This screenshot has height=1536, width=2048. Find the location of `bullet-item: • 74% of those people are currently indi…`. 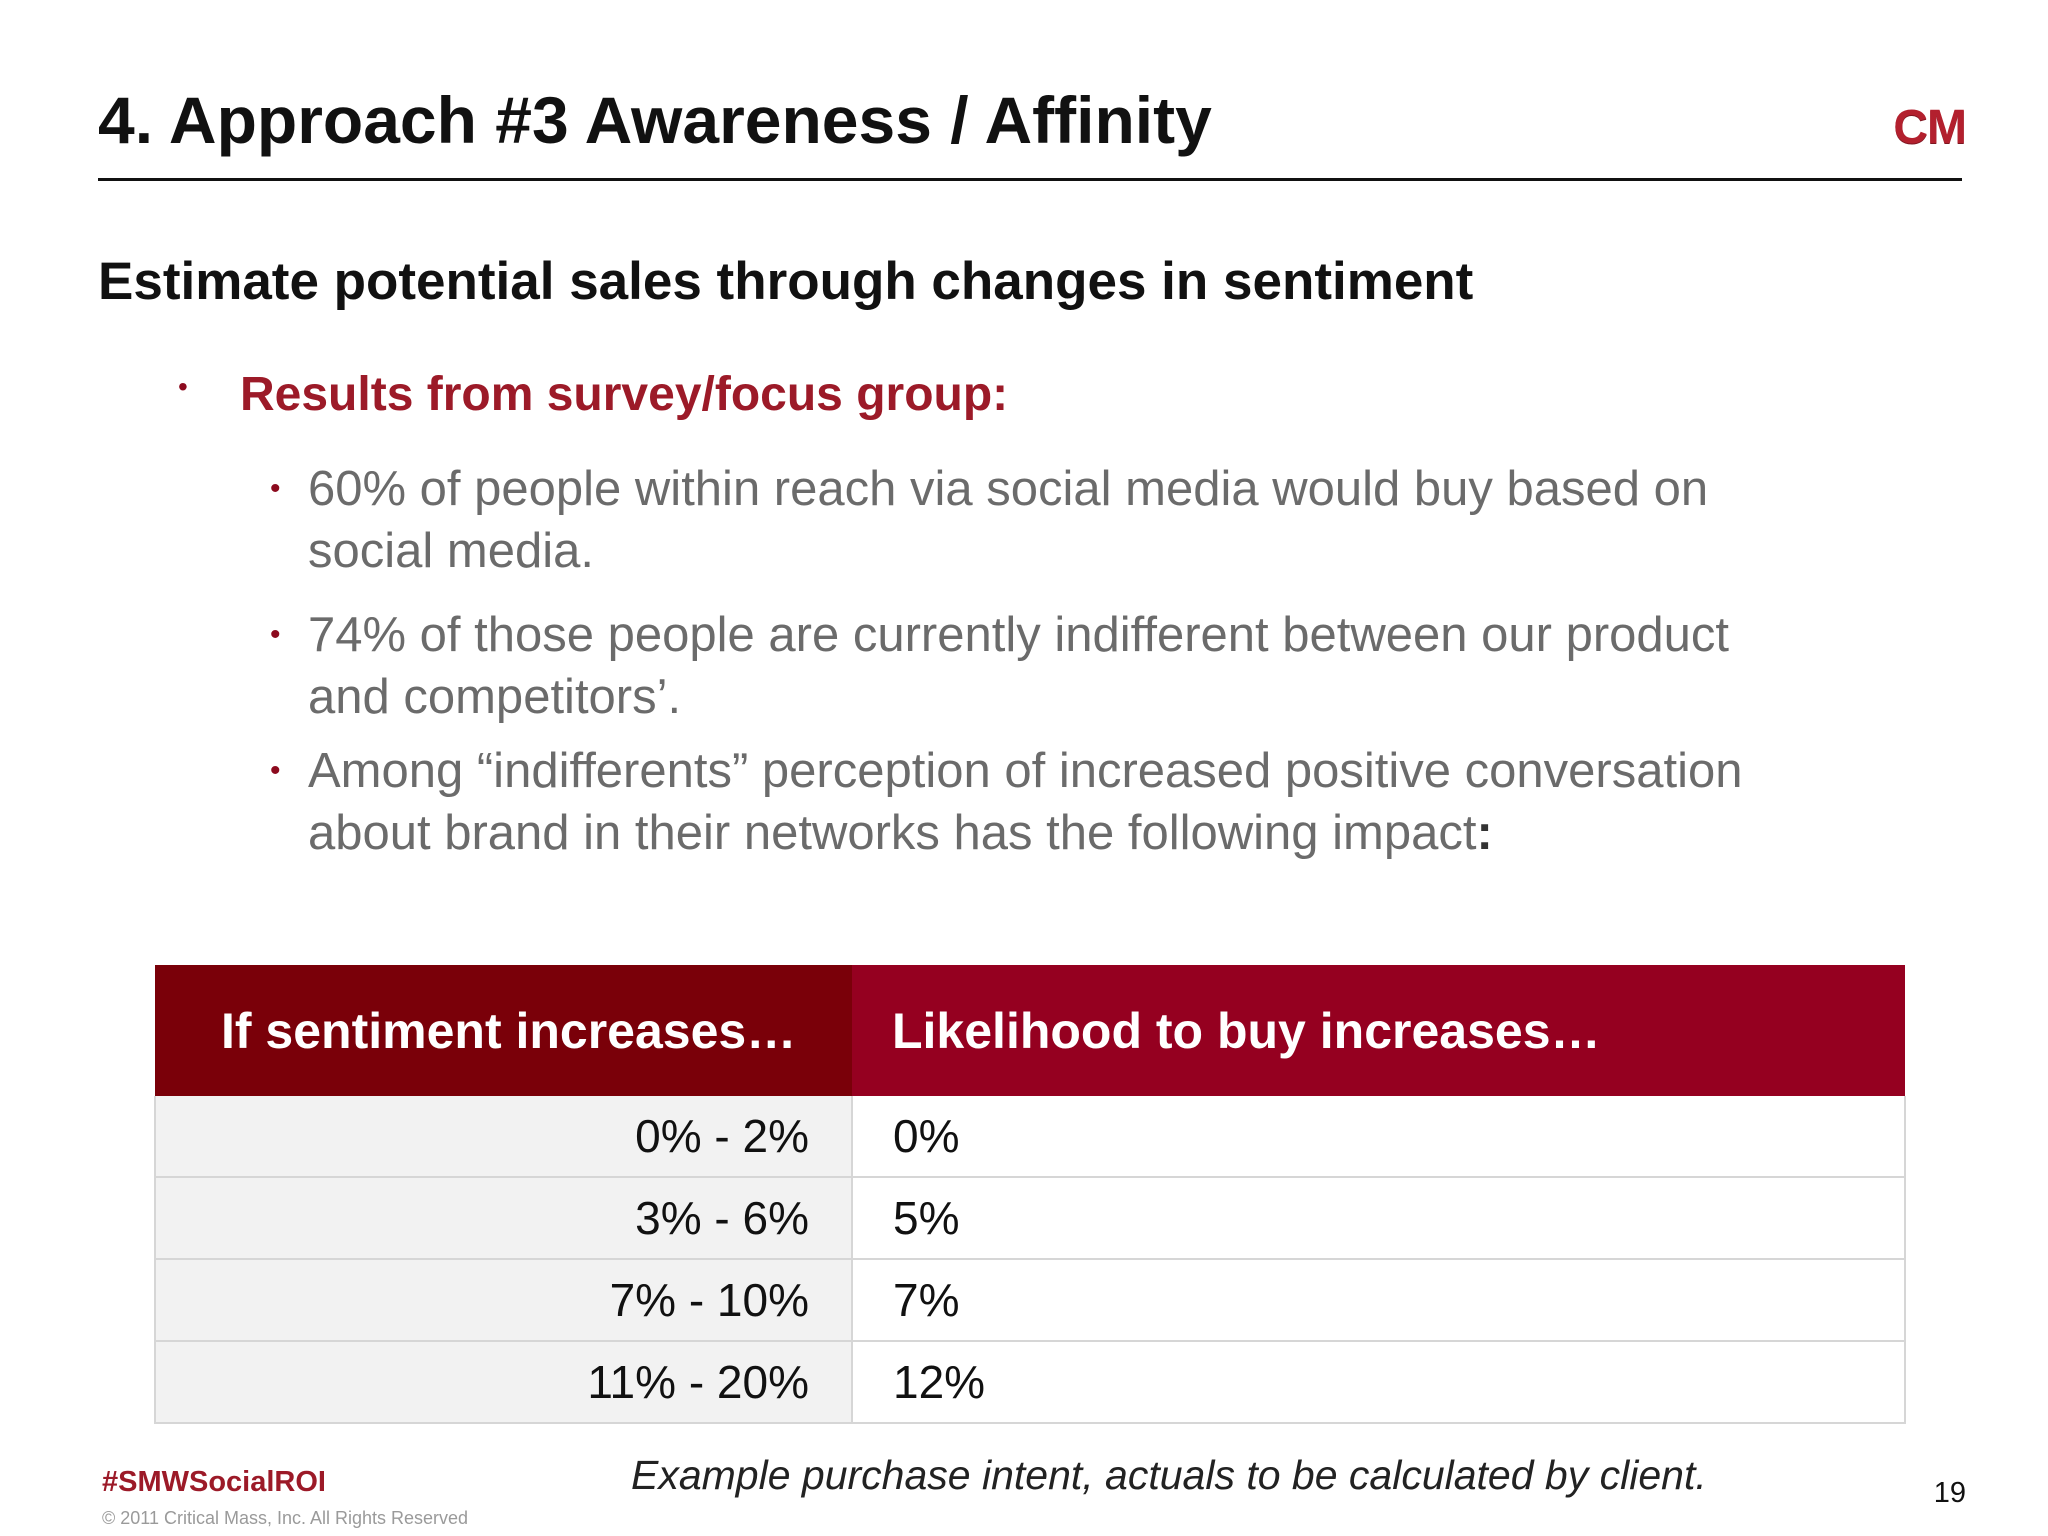

bullet-item: • 74% of those people are currently indi… is located at coordinates (1029, 666).